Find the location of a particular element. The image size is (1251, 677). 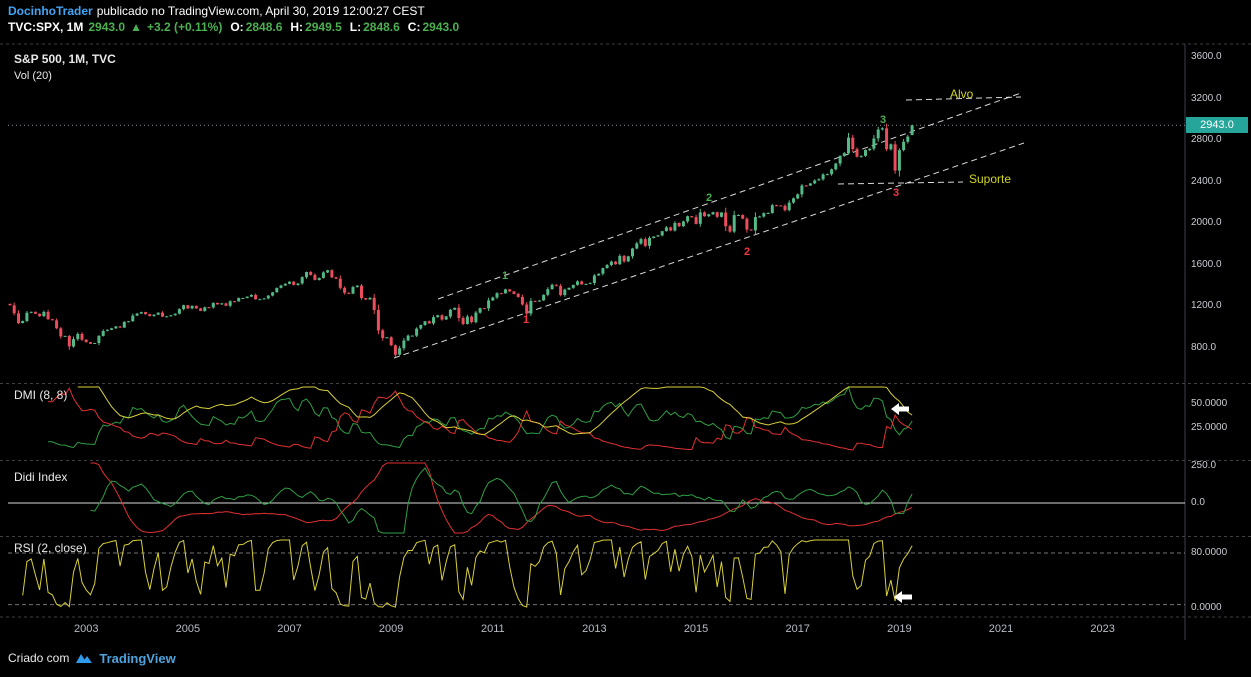

time-axis-label: 2017 is located at coordinates (797, 629).